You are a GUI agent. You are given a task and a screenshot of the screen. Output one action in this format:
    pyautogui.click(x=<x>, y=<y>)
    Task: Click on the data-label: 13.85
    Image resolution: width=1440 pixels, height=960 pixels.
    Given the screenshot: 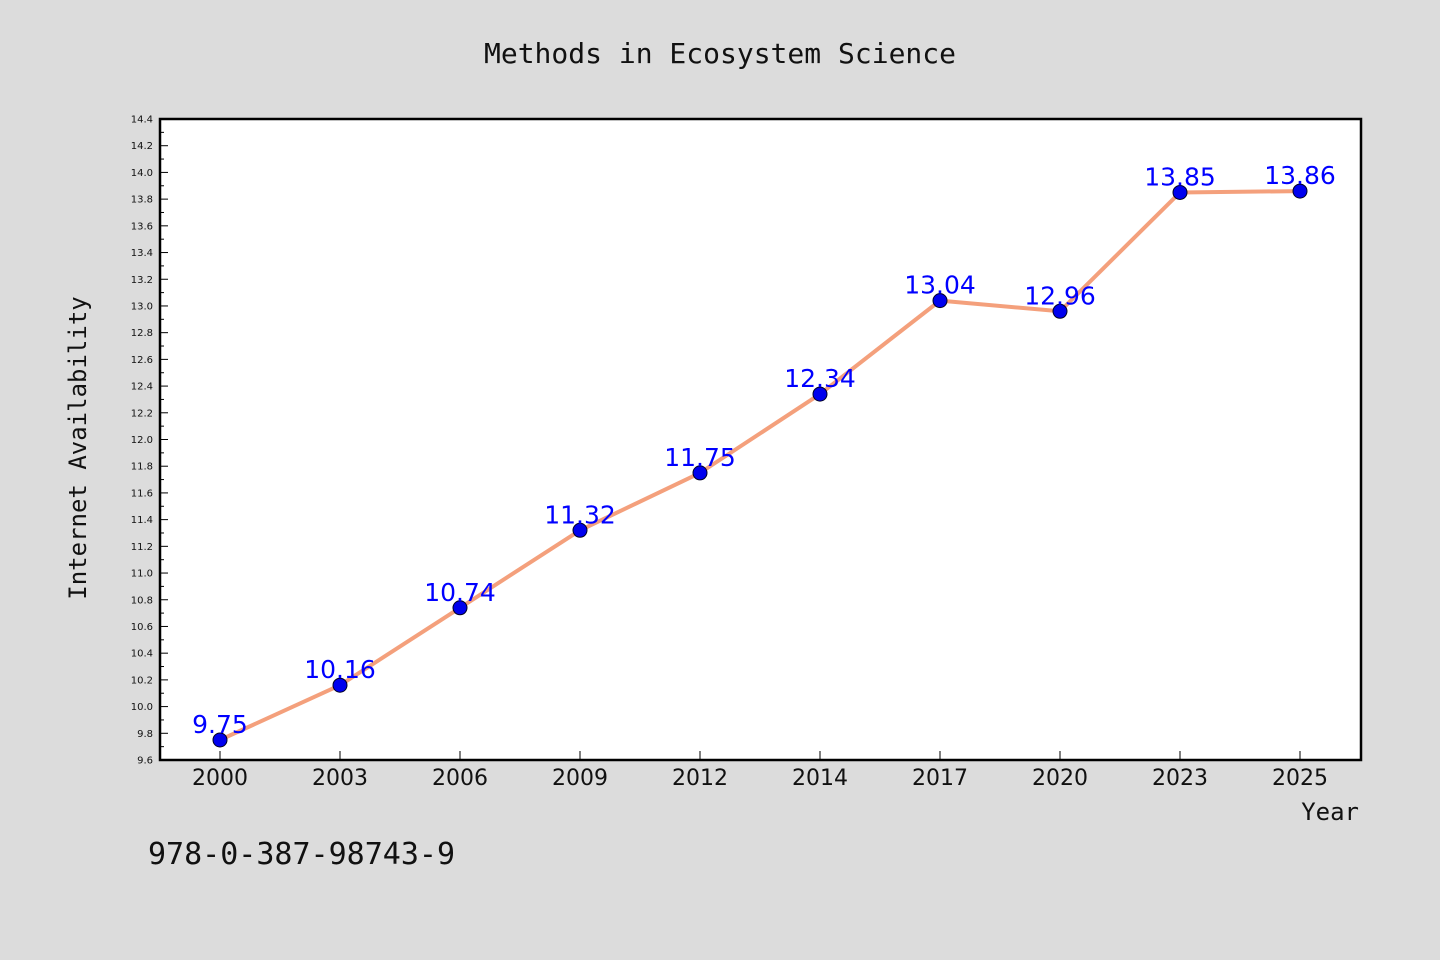 What is the action you would take?
    pyautogui.click(x=1180, y=176)
    